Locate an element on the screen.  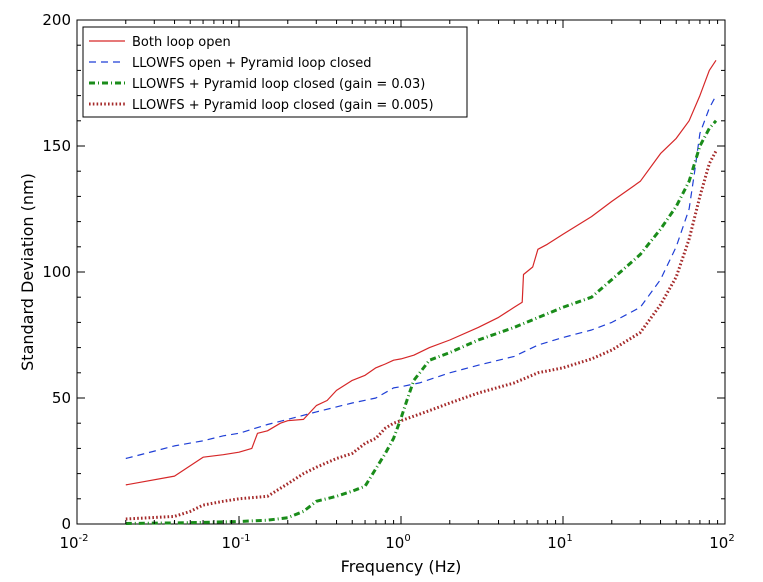
x-tick-labels: 10⁻² 10⁻¹ 10⁰ 10¹ 10² is located at coordinates (396, 542).